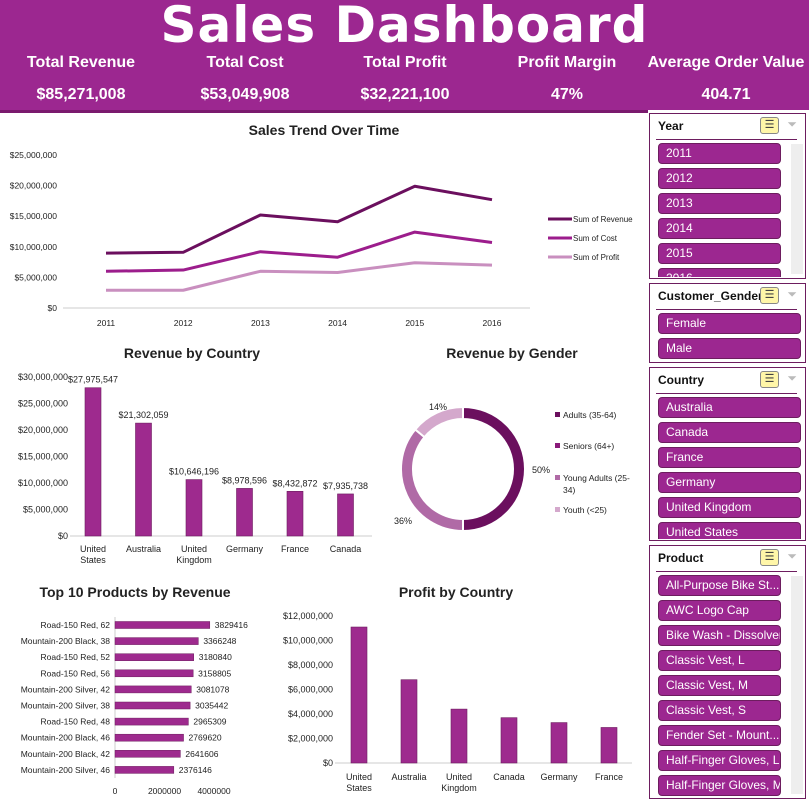 This screenshot has height=799, width=809. Describe the element at coordinates (719, 228) in the screenshot. I see `slicer-item: 2014` at that location.